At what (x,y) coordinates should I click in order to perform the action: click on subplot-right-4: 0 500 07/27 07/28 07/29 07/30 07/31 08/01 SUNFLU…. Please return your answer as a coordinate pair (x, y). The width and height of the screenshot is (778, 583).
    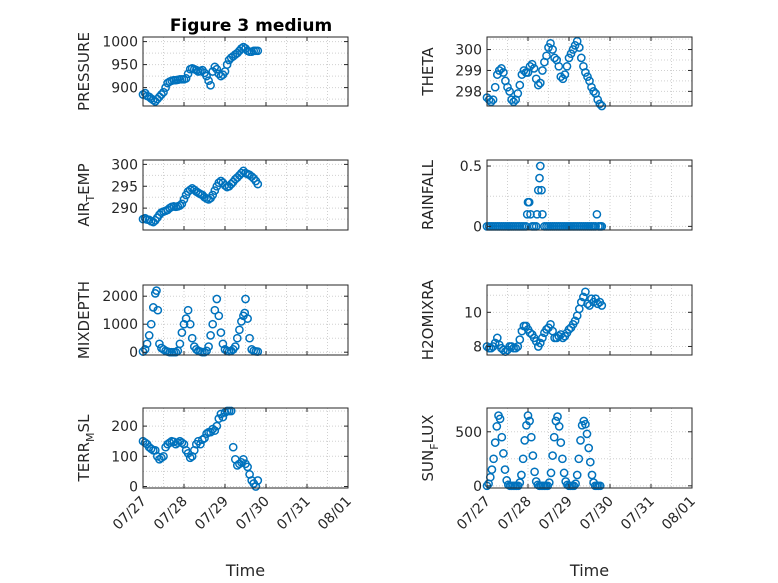
    Looking at the image, I should click on (559, 493).